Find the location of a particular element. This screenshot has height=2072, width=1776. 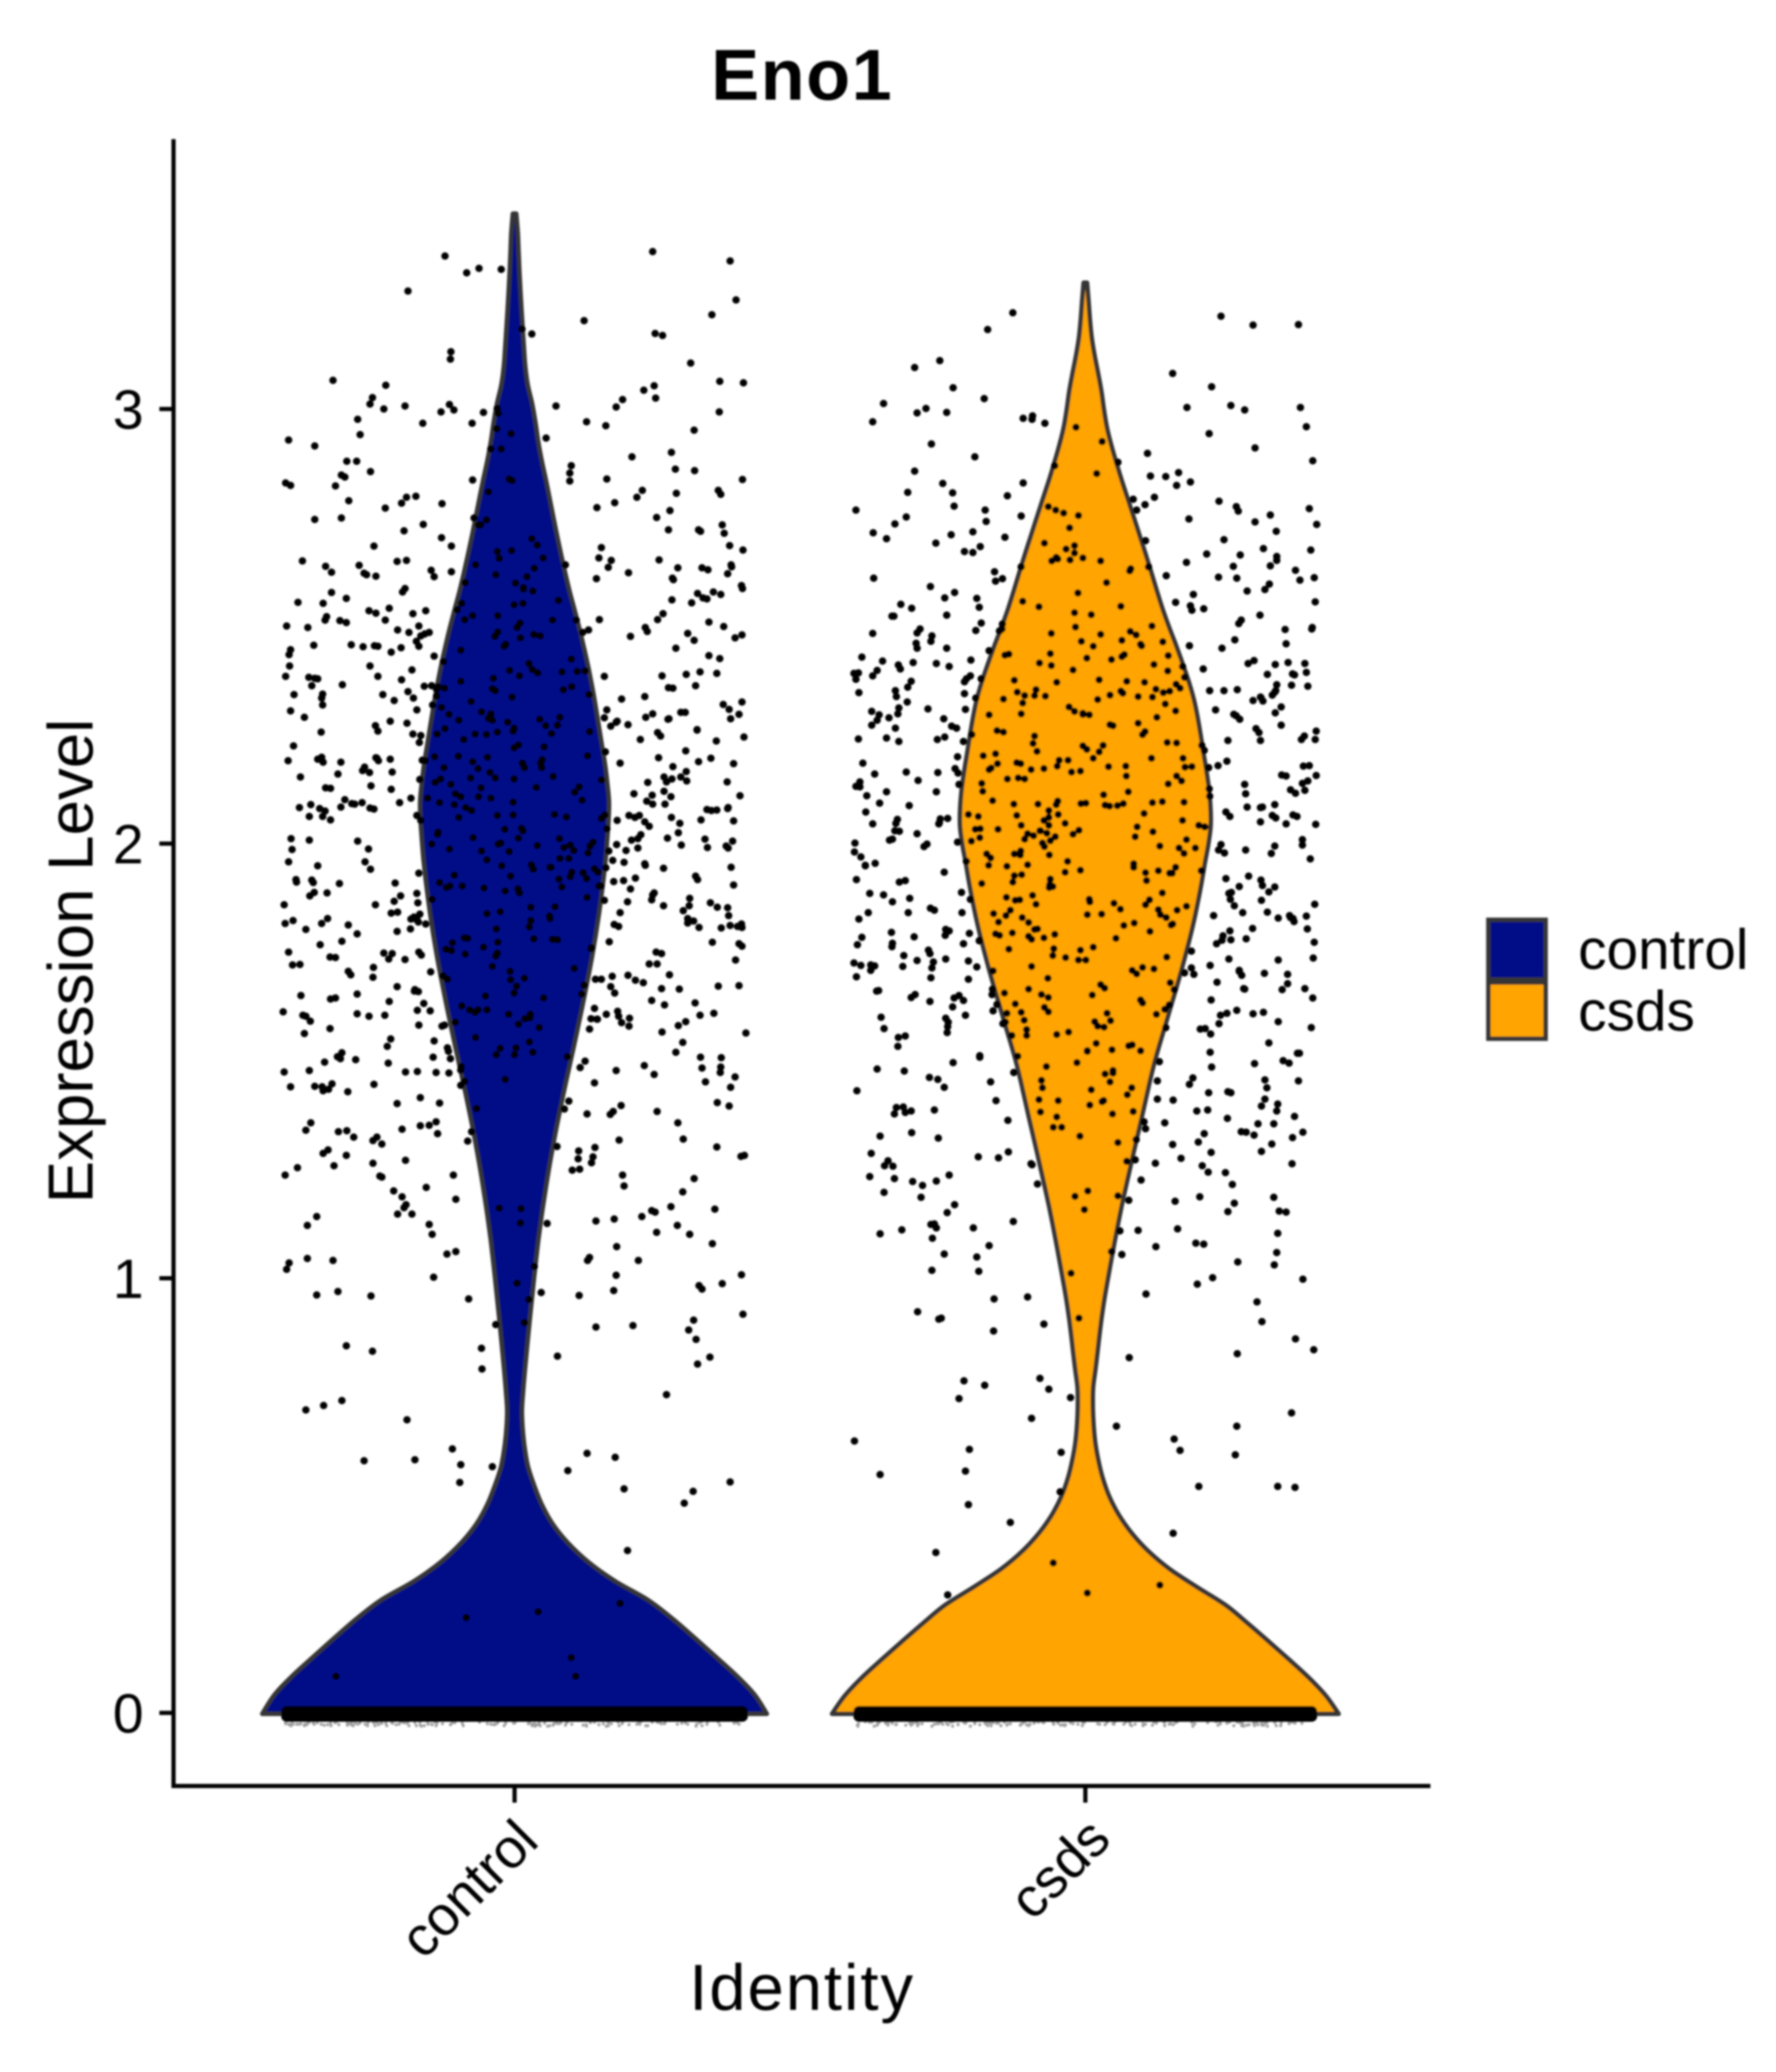

svg-text: Identity is located at coordinates (802, 1988).